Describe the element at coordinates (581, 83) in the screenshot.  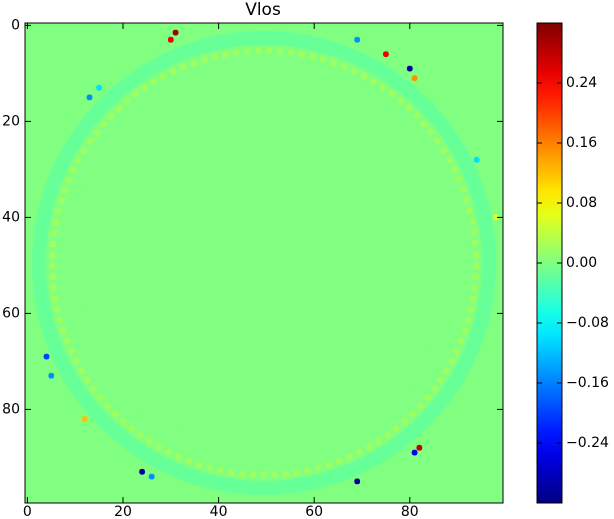
I see `colorbar-tick-label: 0.24` at that location.